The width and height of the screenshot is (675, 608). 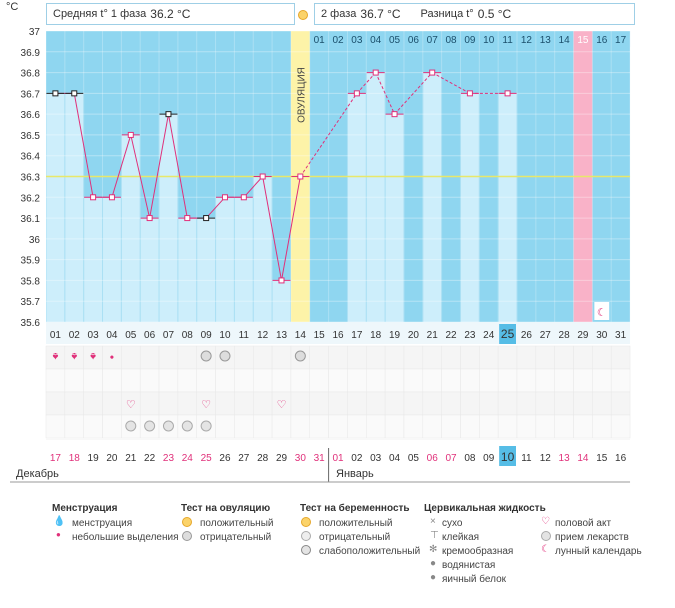 I want to click on legend-intercourse: половой акт, so click(x=583, y=523).